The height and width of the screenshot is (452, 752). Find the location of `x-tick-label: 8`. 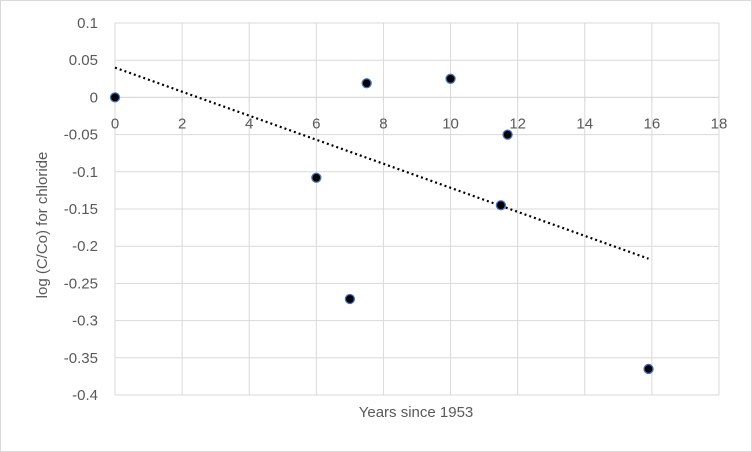

x-tick-label: 8 is located at coordinates (383, 123).